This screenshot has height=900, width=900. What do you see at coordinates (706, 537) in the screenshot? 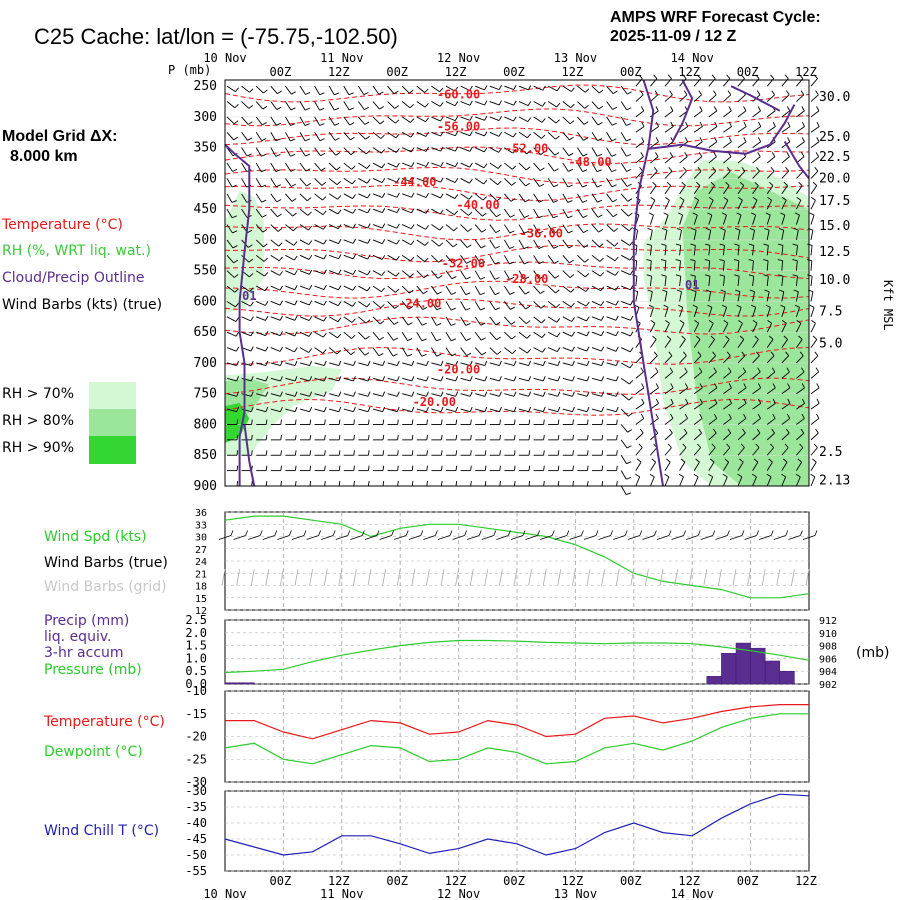
I see `wind-barb-true` at bounding box center [706, 537].